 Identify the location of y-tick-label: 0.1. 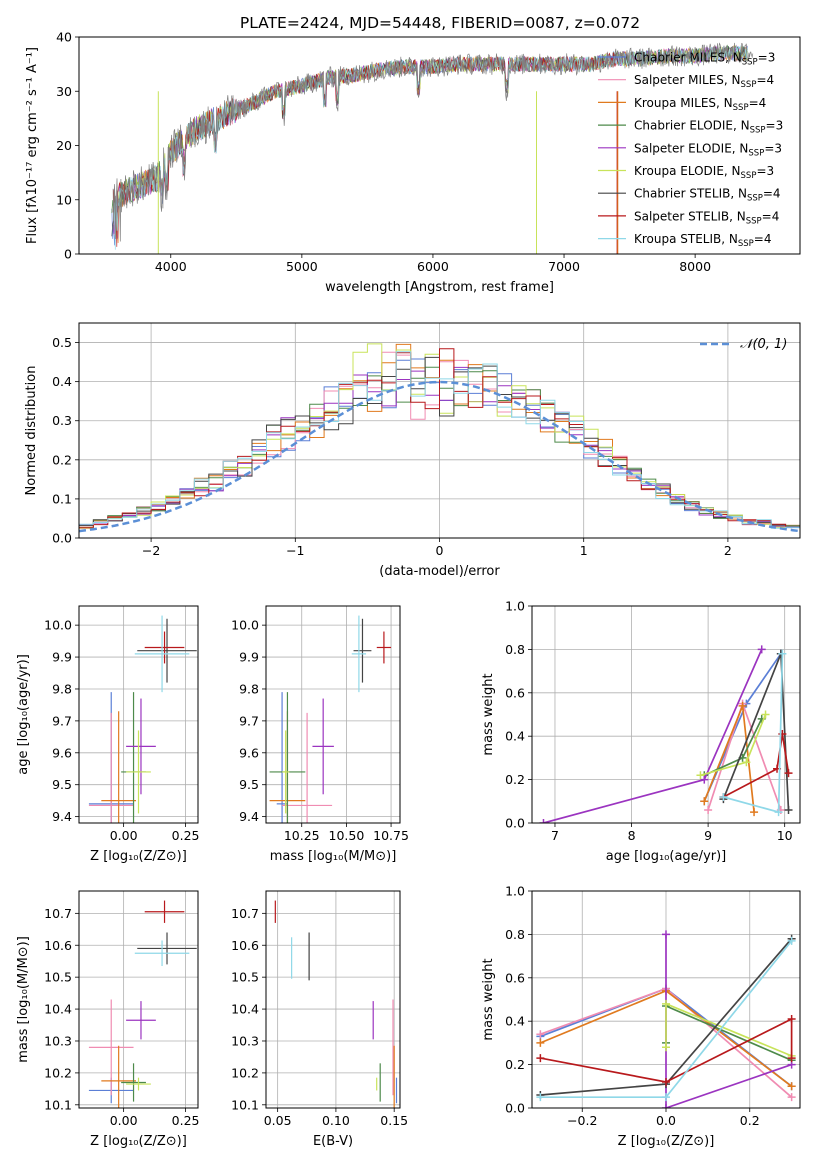
(62, 498).